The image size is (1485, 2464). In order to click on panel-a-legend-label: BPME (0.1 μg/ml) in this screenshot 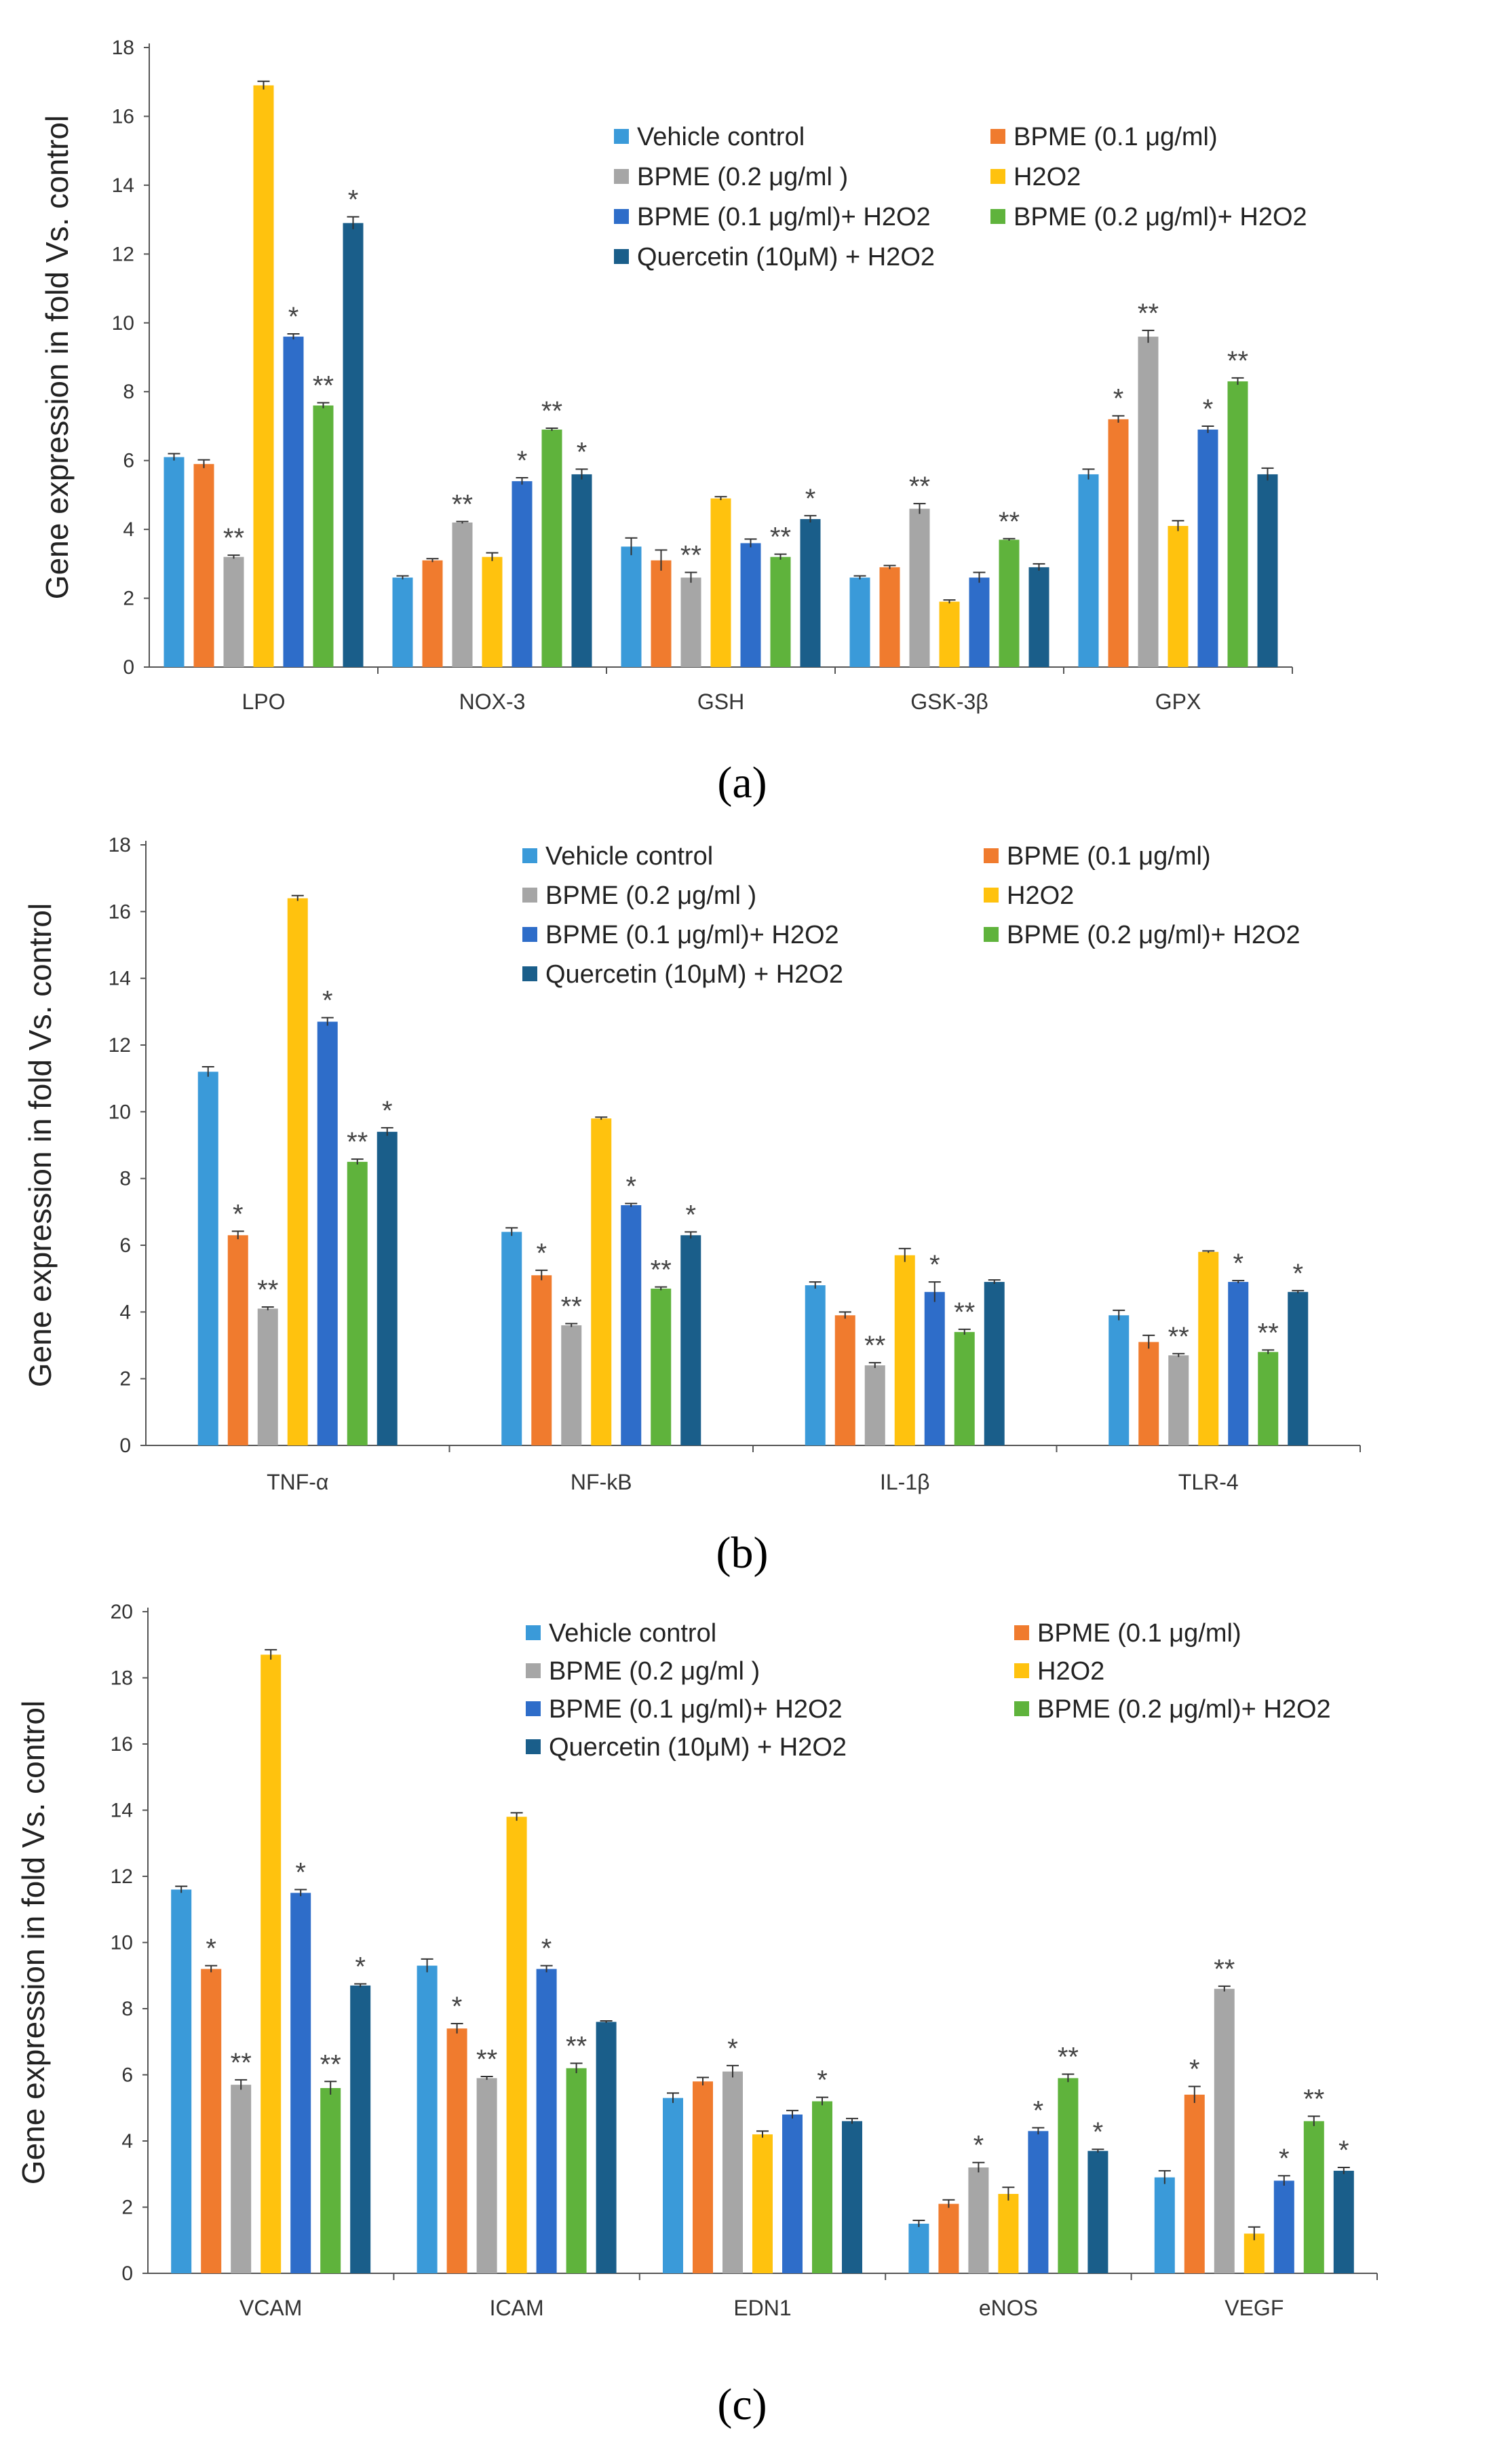, I will do `click(1116, 137)`.